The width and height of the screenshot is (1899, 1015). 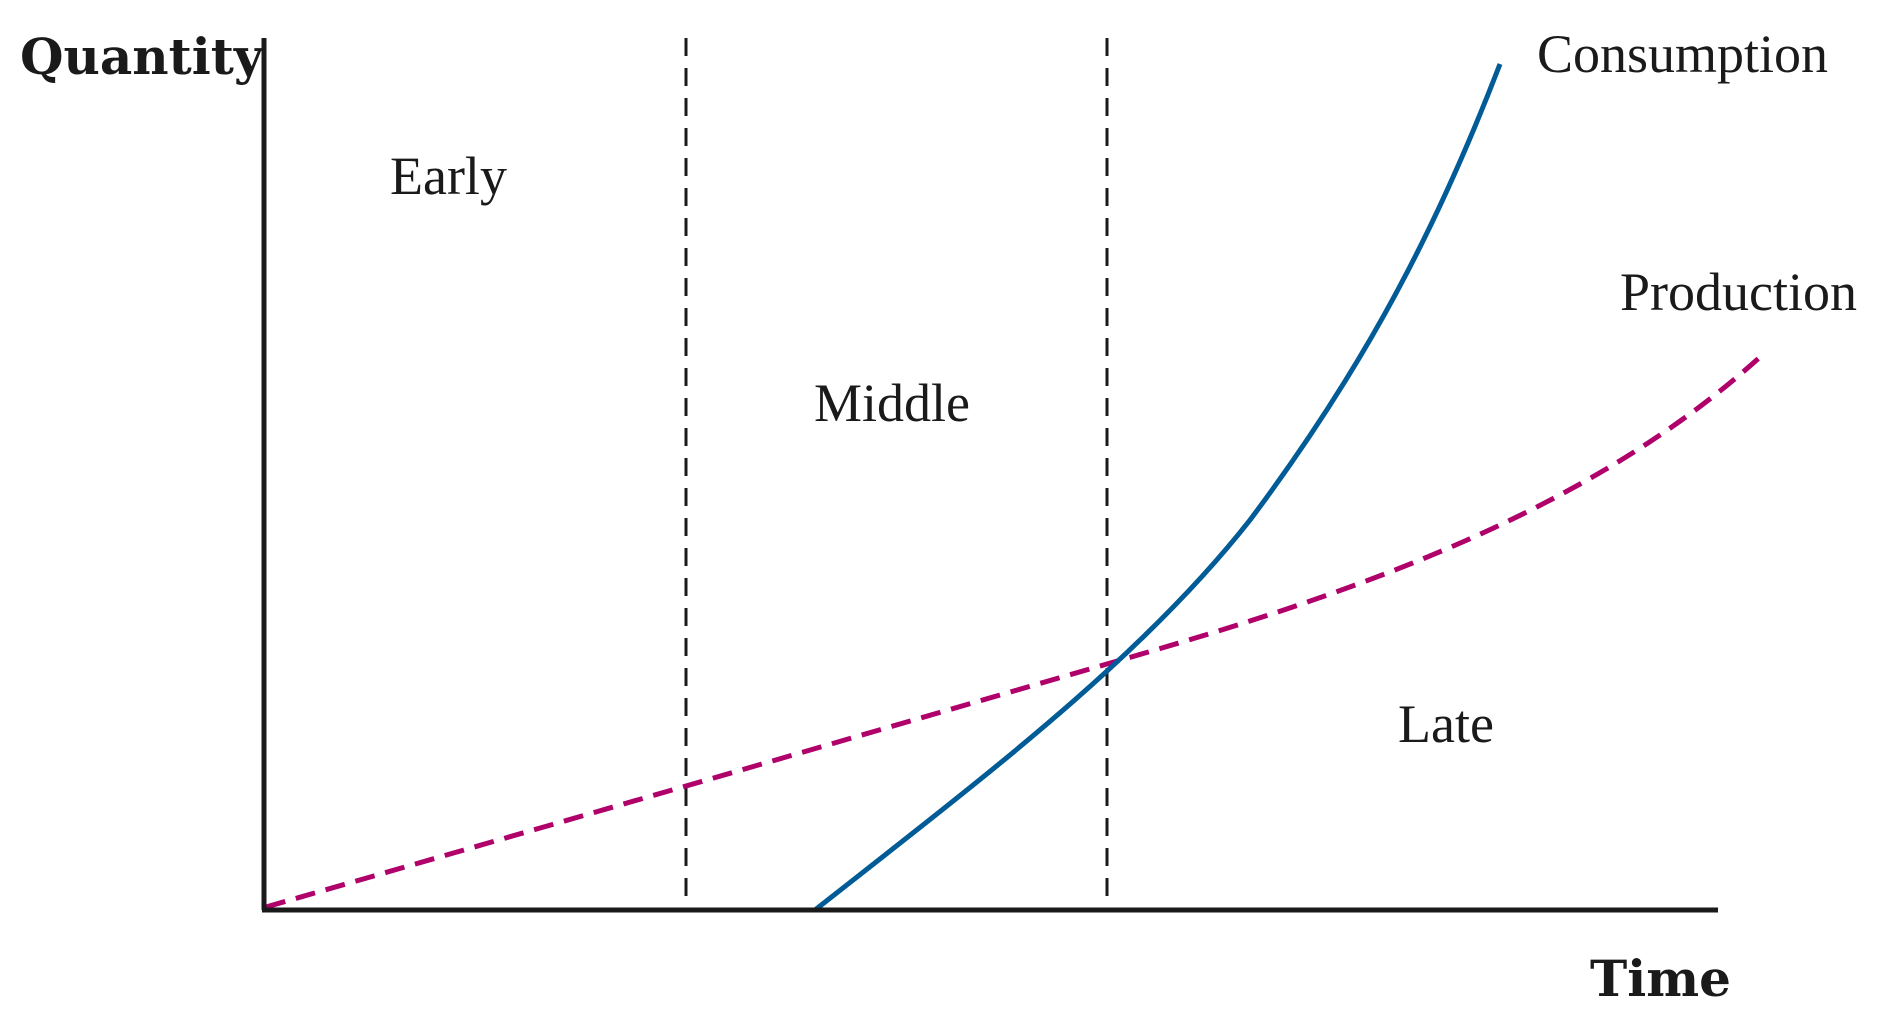 I want to click on consumption-label: Consumption, so click(x=1682, y=54).